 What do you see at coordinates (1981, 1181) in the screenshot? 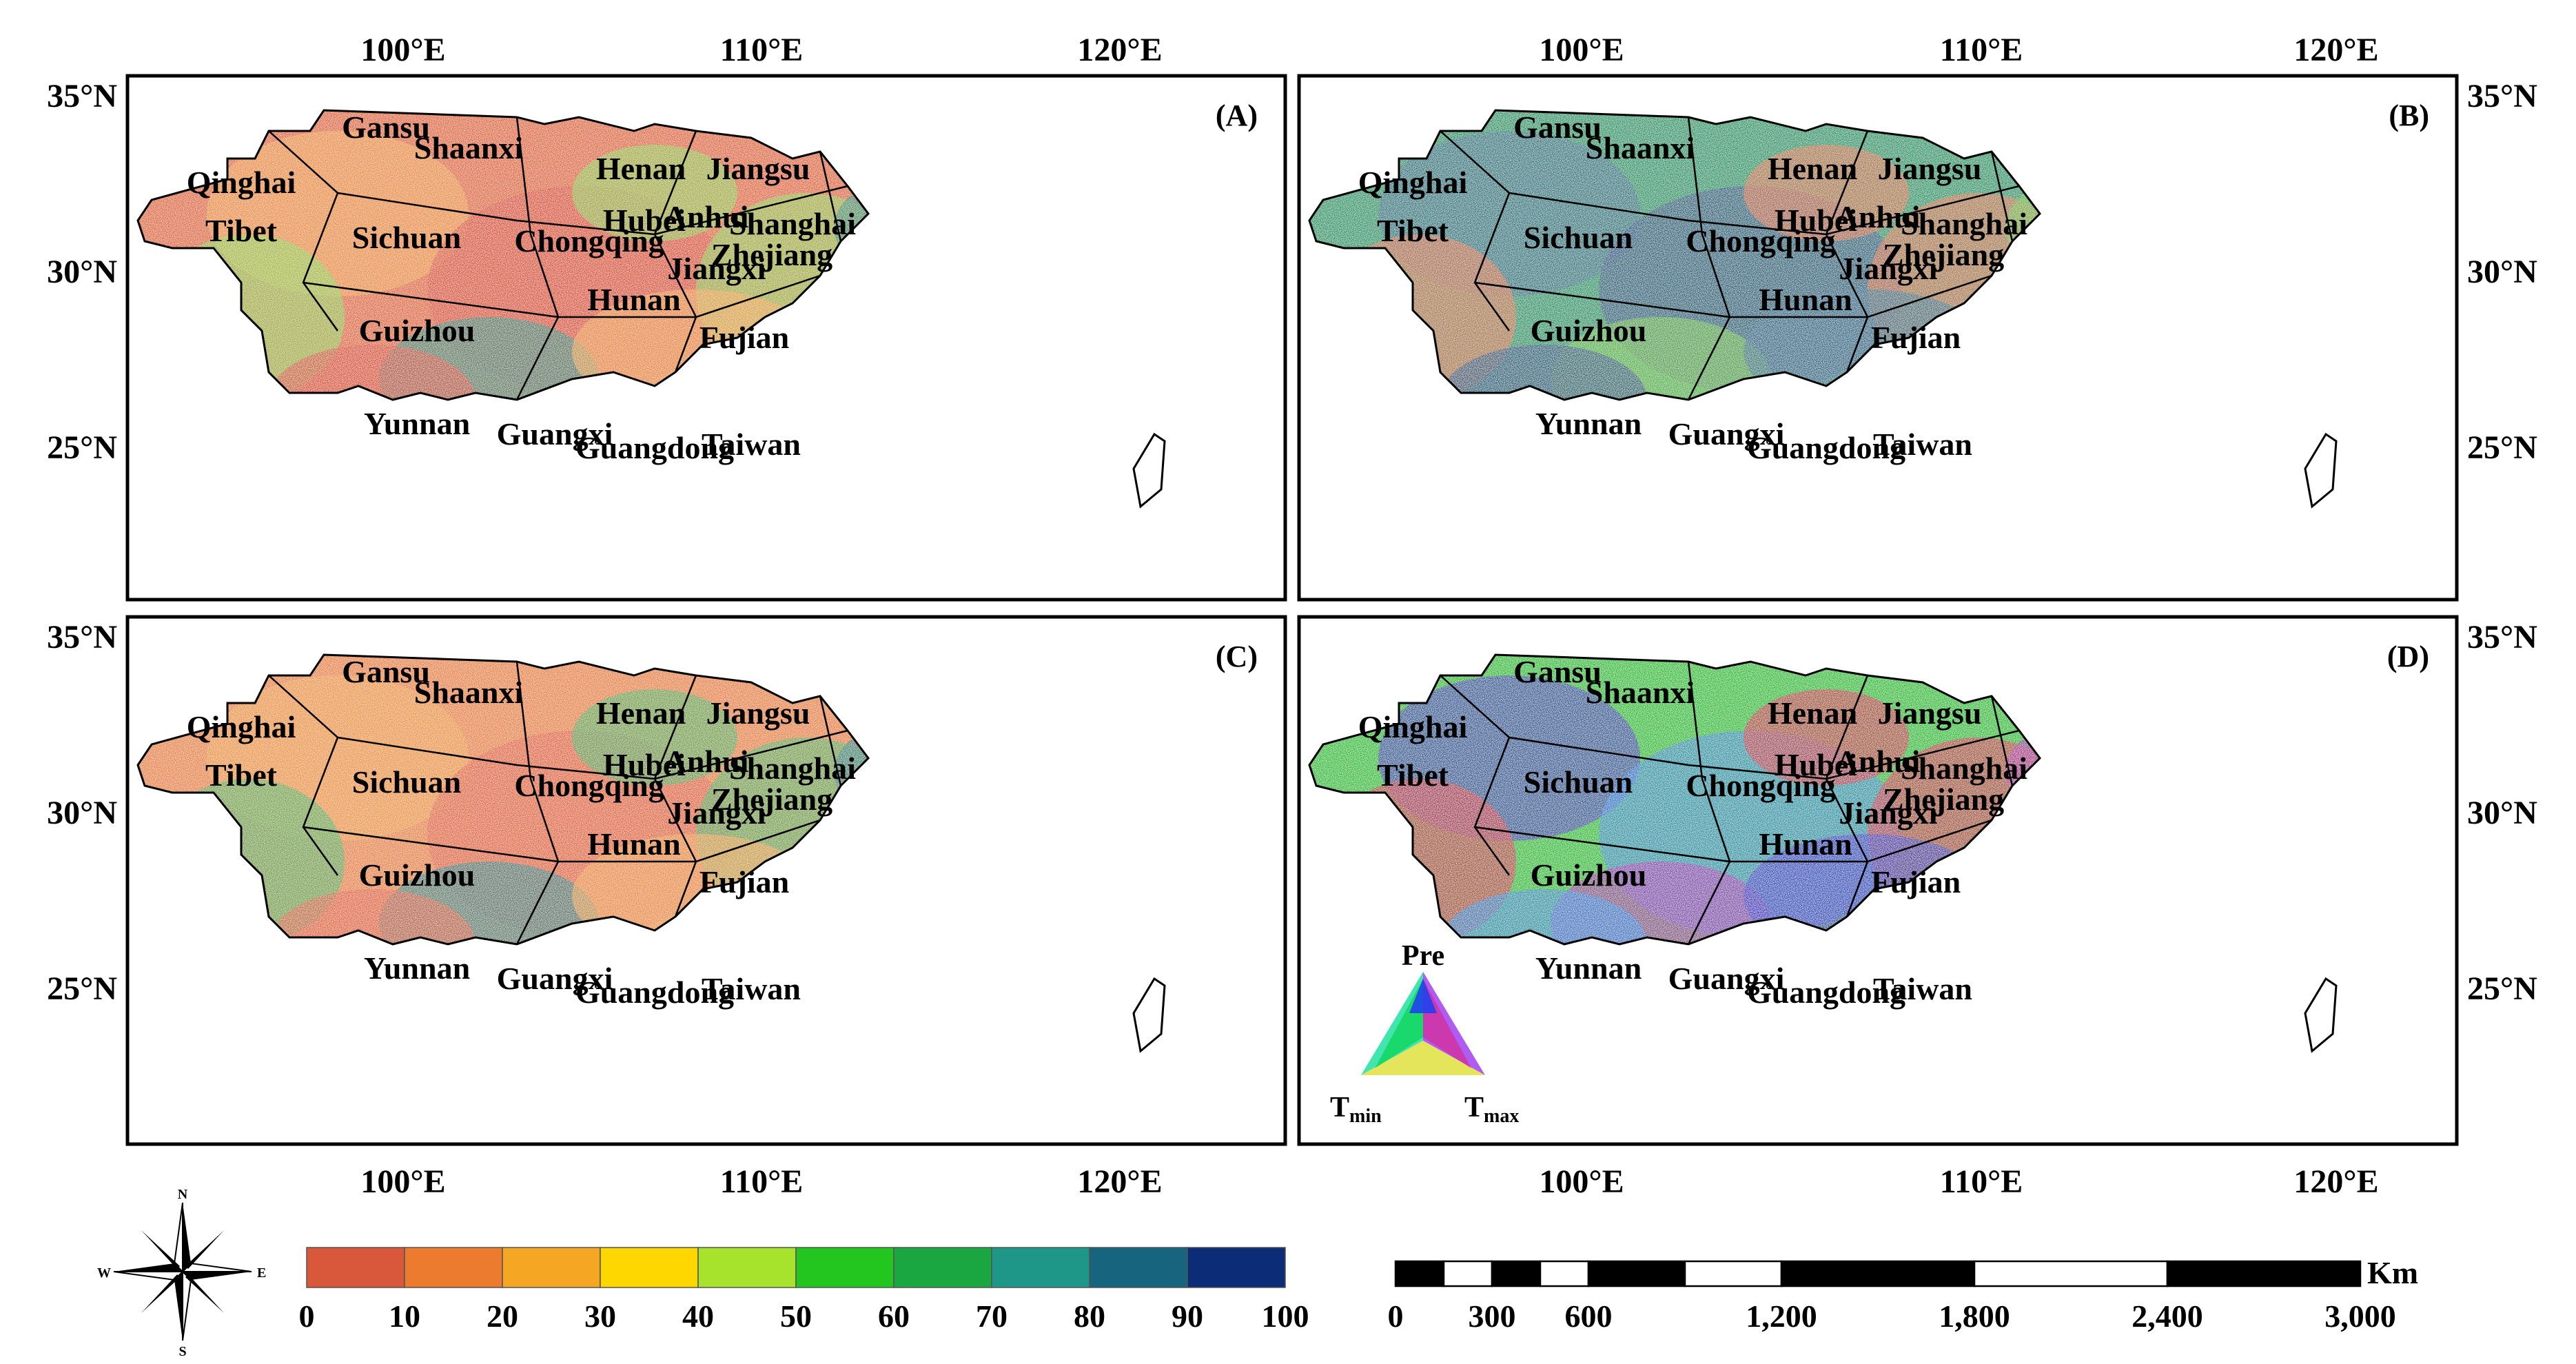
I see `lon-label-bottom-d-110: 110°E` at bounding box center [1981, 1181].